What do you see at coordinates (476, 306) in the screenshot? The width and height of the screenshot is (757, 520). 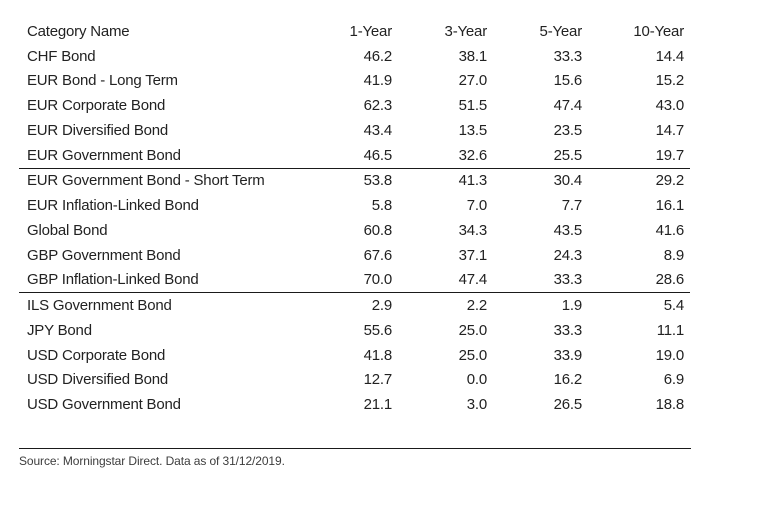 I see `value-cell: 2.2` at bounding box center [476, 306].